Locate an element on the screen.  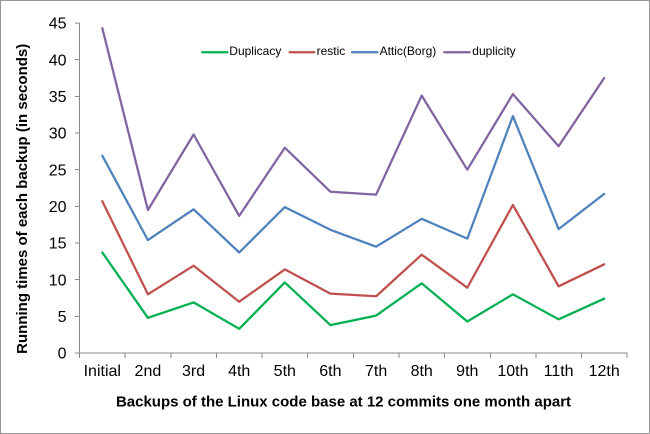
svg-text: 5th is located at coordinates (285, 371).